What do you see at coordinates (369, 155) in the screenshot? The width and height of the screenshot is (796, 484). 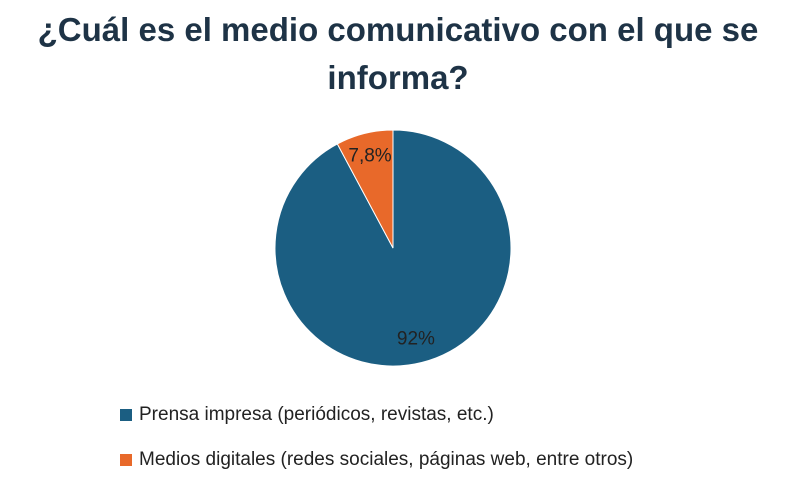 I see `data-label: 7,8%` at bounding box center [369, 155].